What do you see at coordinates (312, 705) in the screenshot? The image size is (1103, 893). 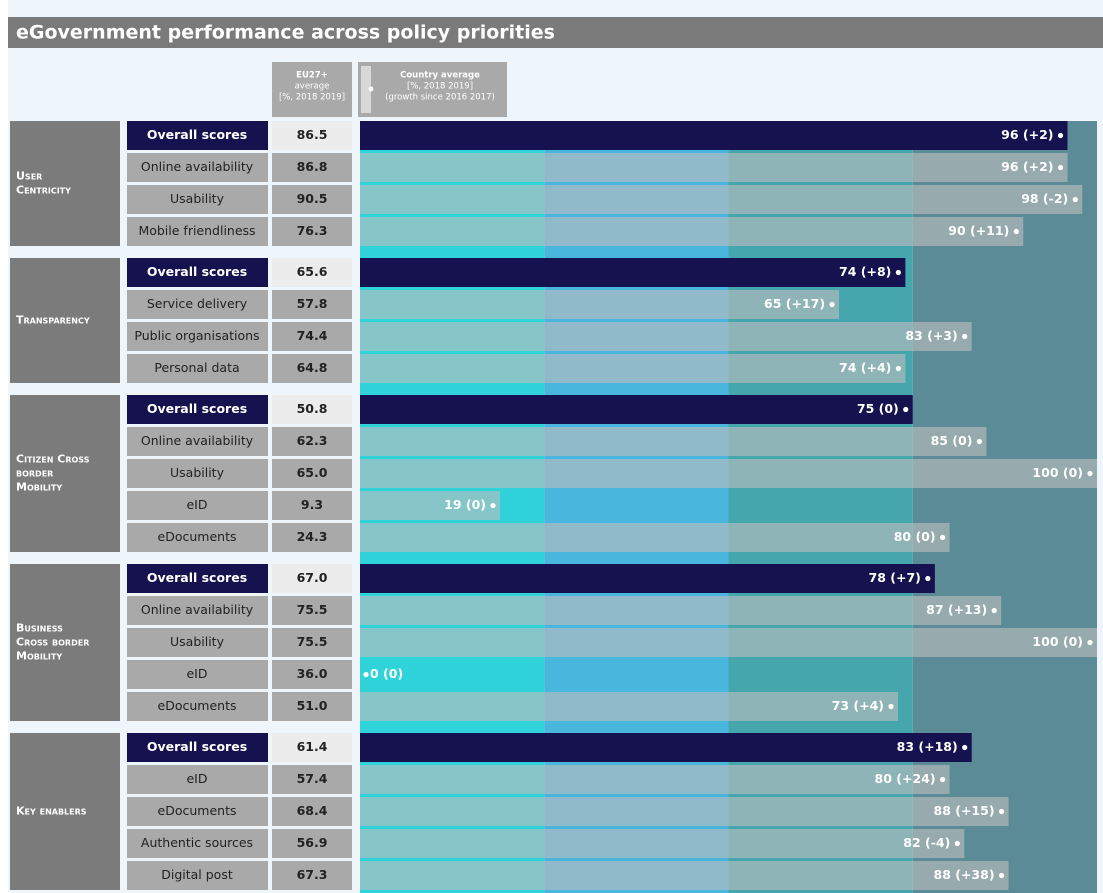 I see `eu-average-value: 51.0` at bounding box center [312, 705].